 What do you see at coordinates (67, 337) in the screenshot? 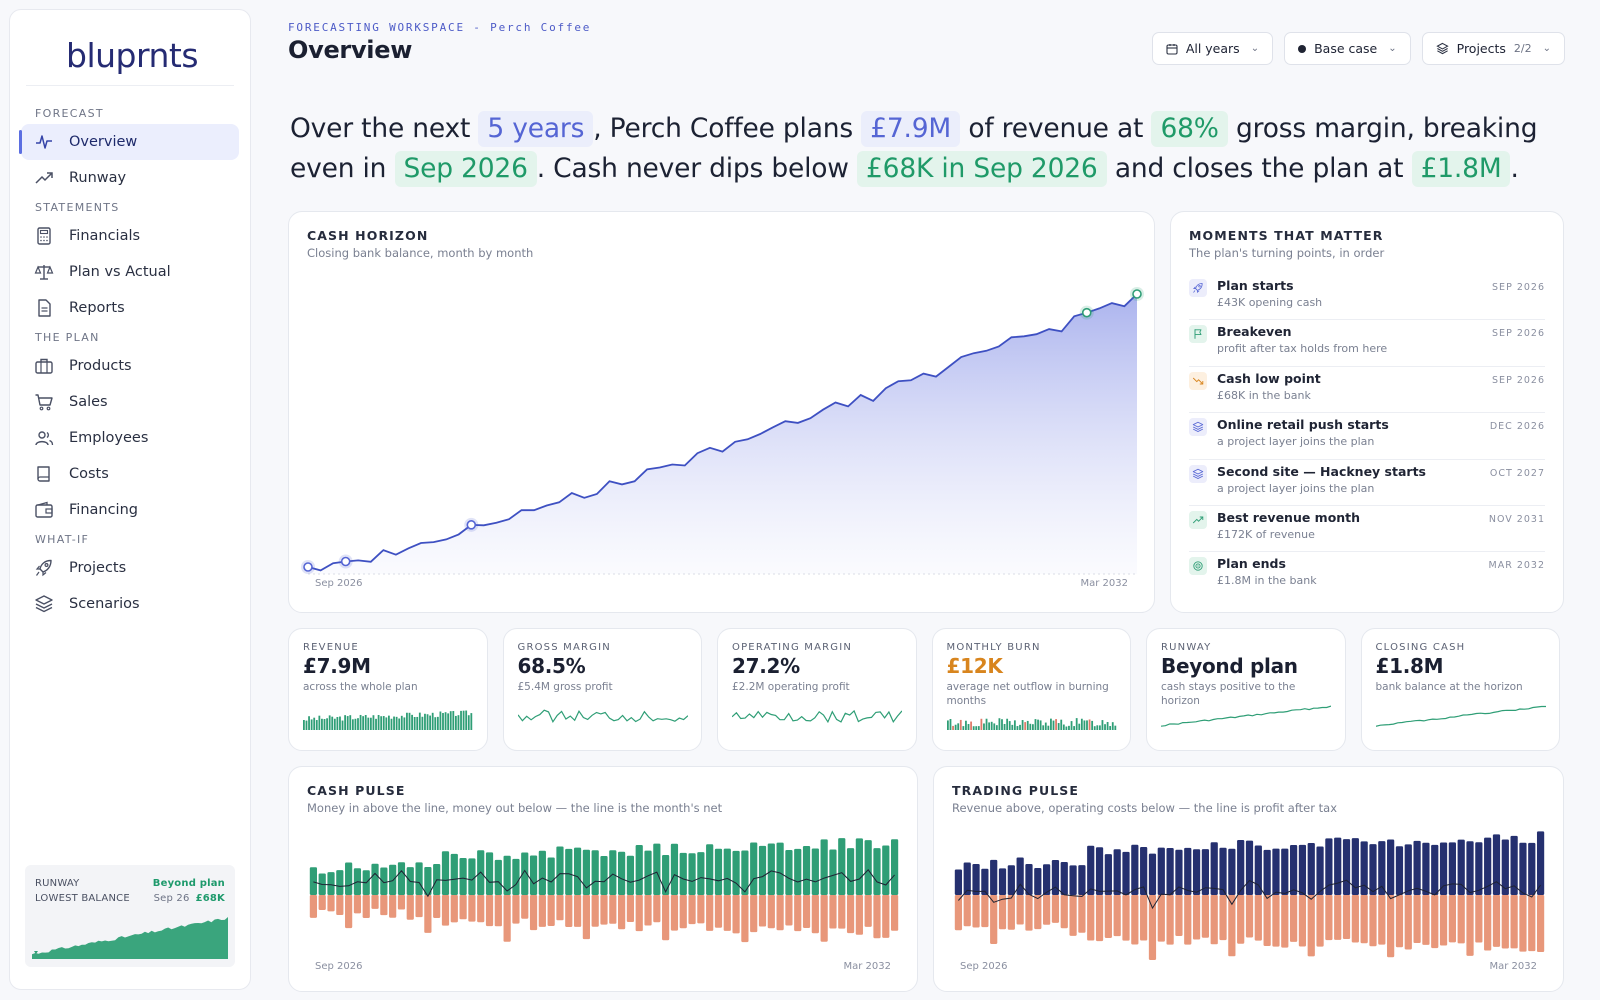
I see `nav-group-label: THE PLAN` at bounding box center [67, 337].